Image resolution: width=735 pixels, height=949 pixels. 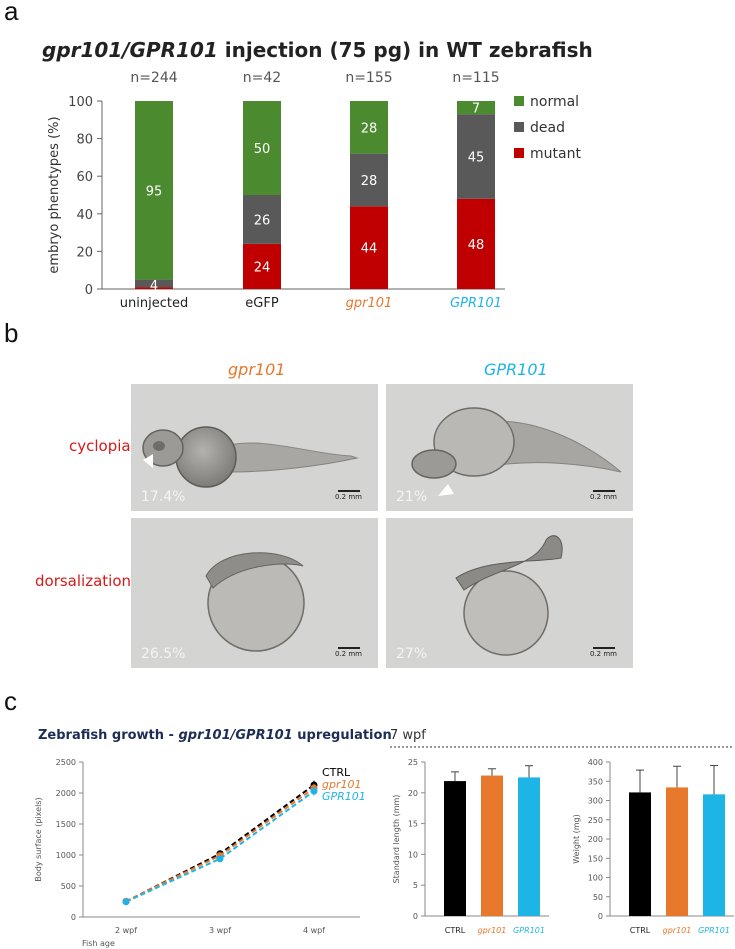 I want to click on y-tick-label: 15, so click(x=413, y=824).